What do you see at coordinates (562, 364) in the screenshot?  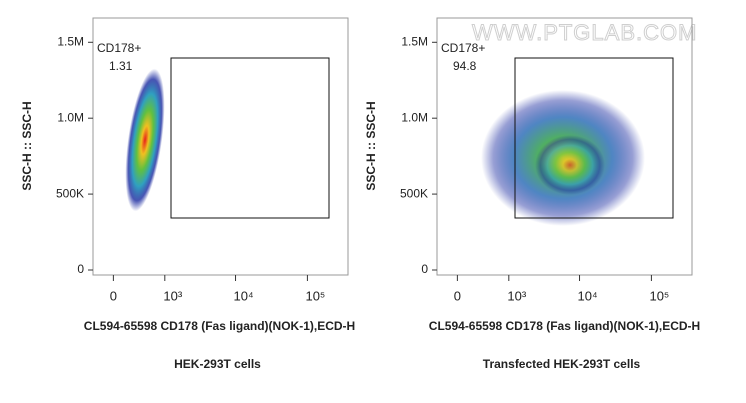 I see `caption: Transfected HEK-293T cells` at bounding box center [562, 364].